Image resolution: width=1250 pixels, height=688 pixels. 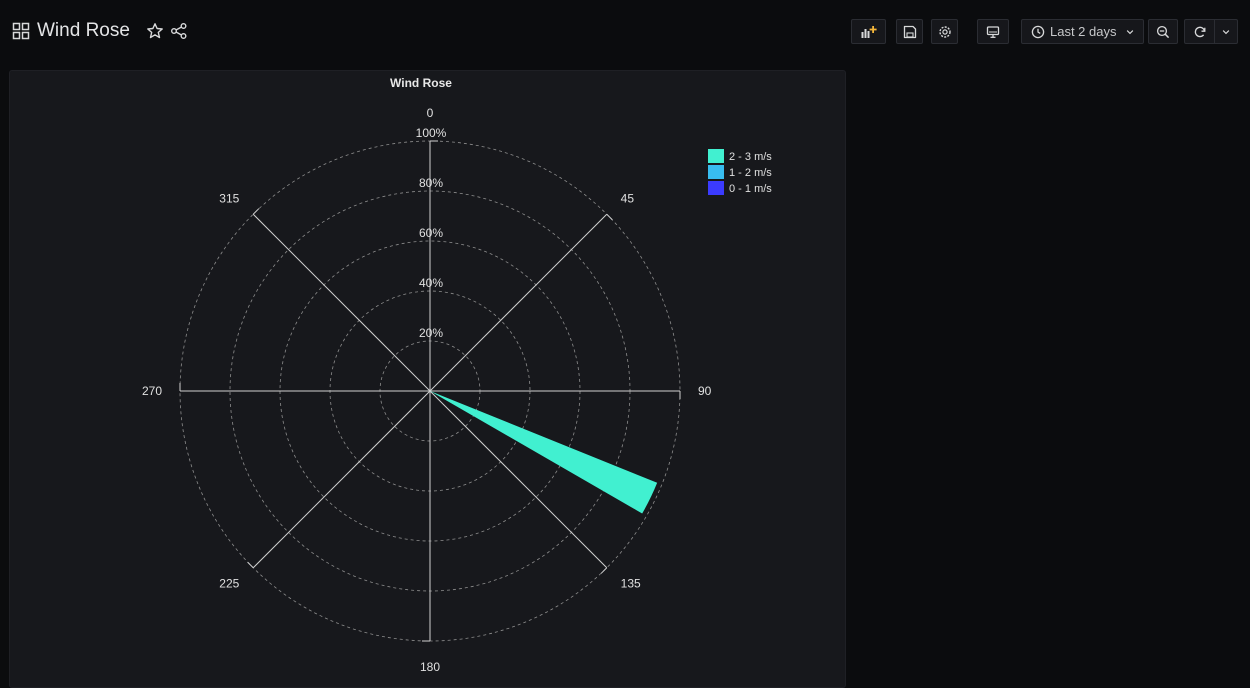 I want to click on radial-tick-label: 40%, so click(x=431, y=283).